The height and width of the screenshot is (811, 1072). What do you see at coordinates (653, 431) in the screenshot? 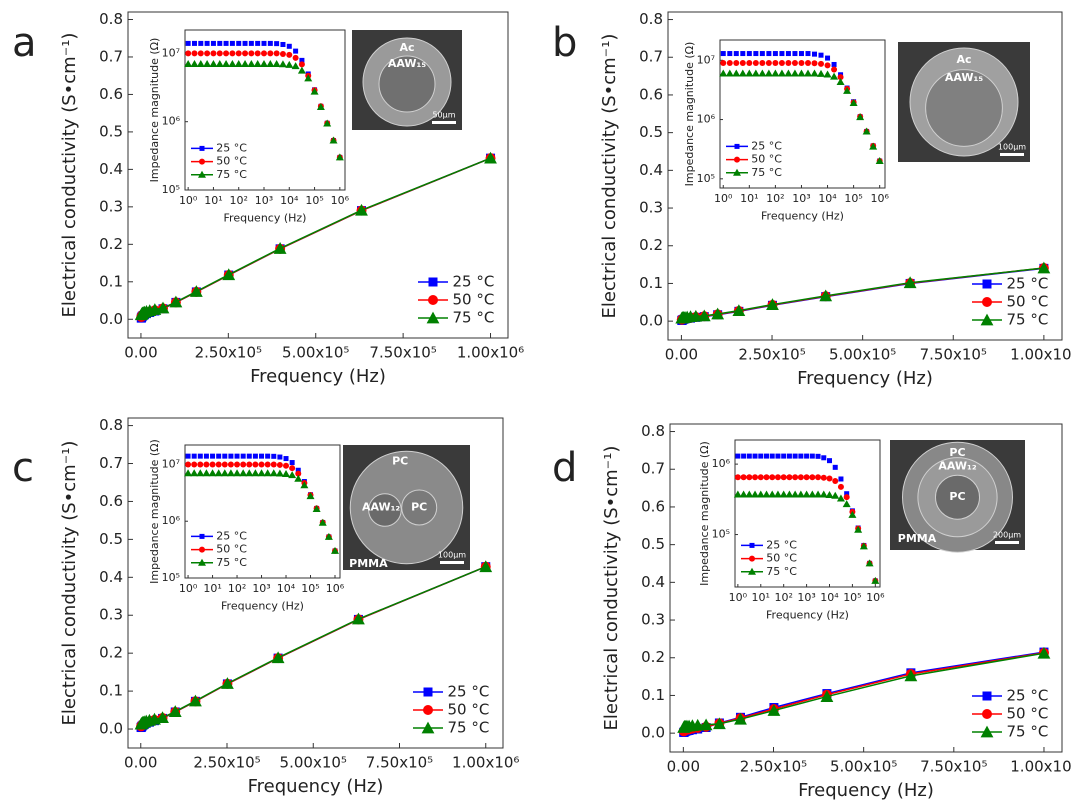
I see `y-tick-label: 0.8` at bounding box center [653, 431].